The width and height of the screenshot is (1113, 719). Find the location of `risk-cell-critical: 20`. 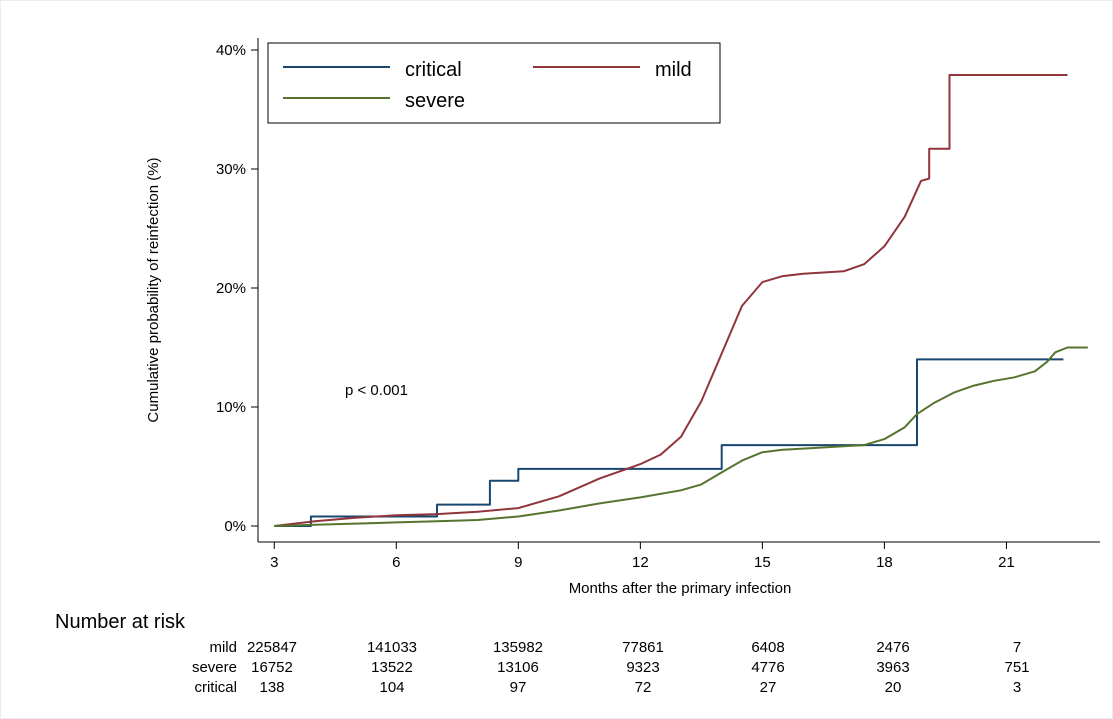

risk-cell-critical: 20 is located at coordinates (893, 687).